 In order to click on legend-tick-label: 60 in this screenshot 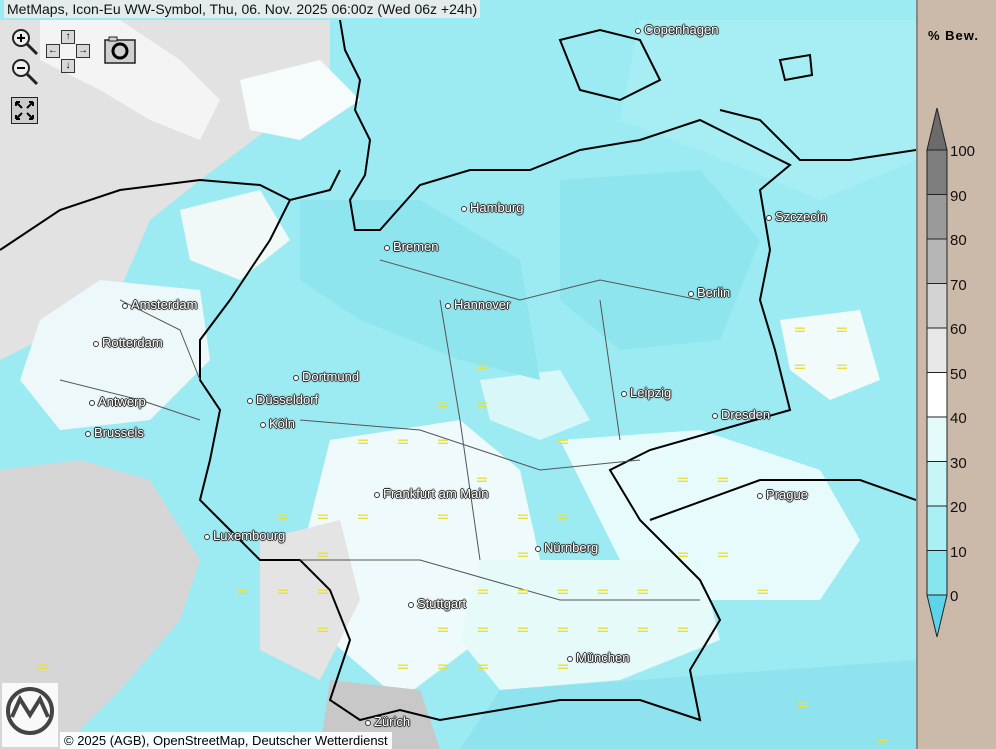, I will do `click(958, 329)`.